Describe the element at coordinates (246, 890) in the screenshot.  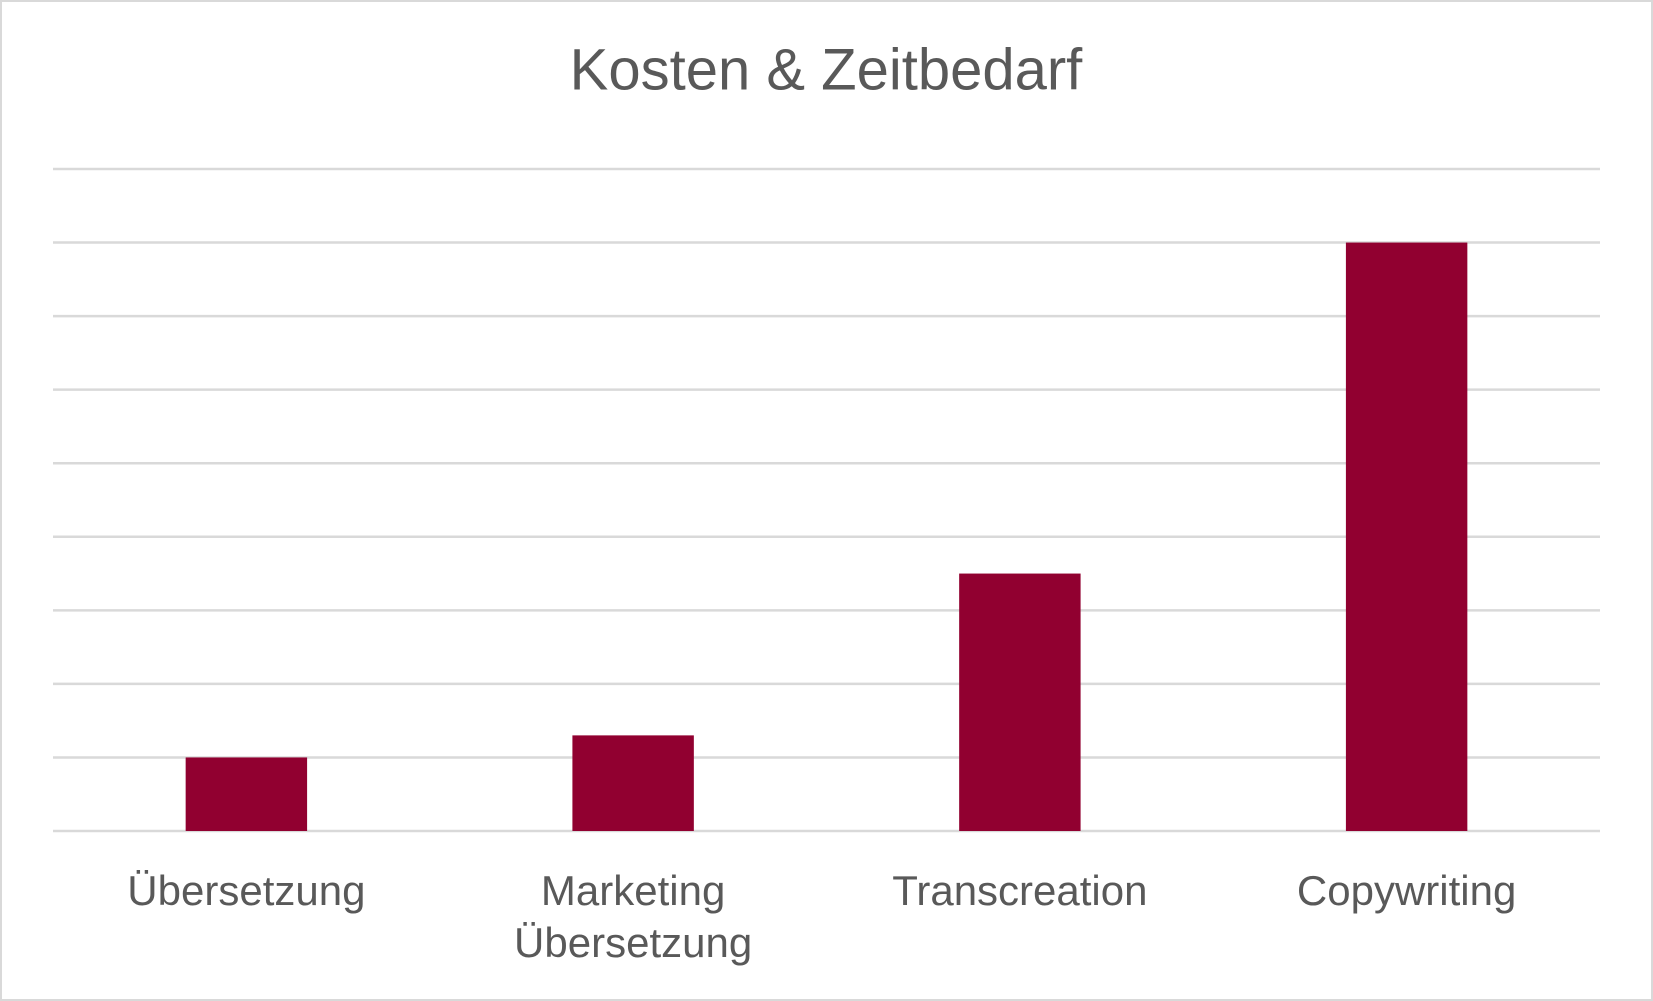
I see `x-tick-label: Übersetzung` at that location.